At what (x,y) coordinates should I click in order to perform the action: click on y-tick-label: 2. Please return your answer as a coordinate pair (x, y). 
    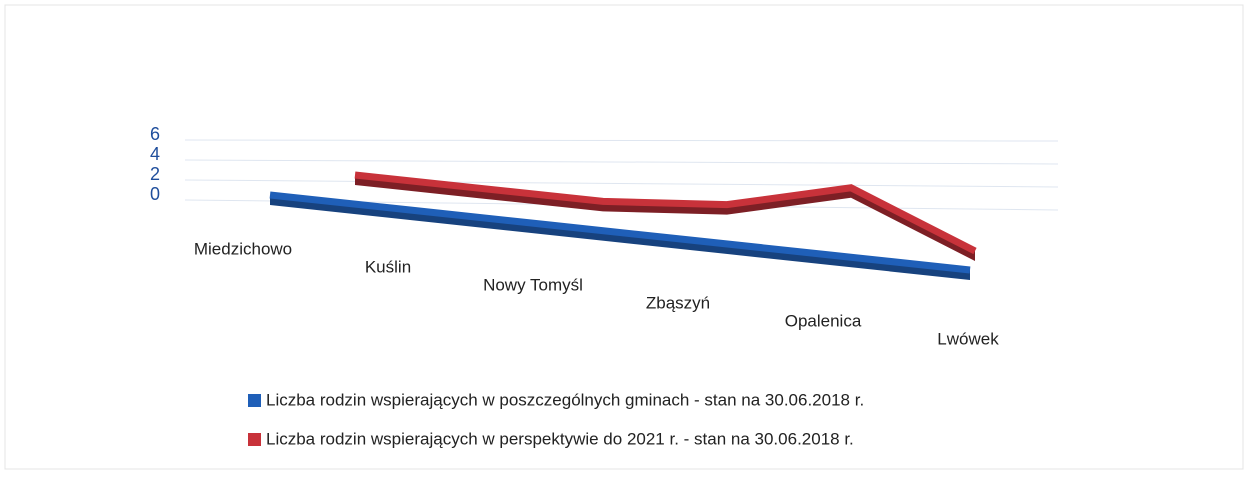
    Looking at the image, I should click on (155, 174).